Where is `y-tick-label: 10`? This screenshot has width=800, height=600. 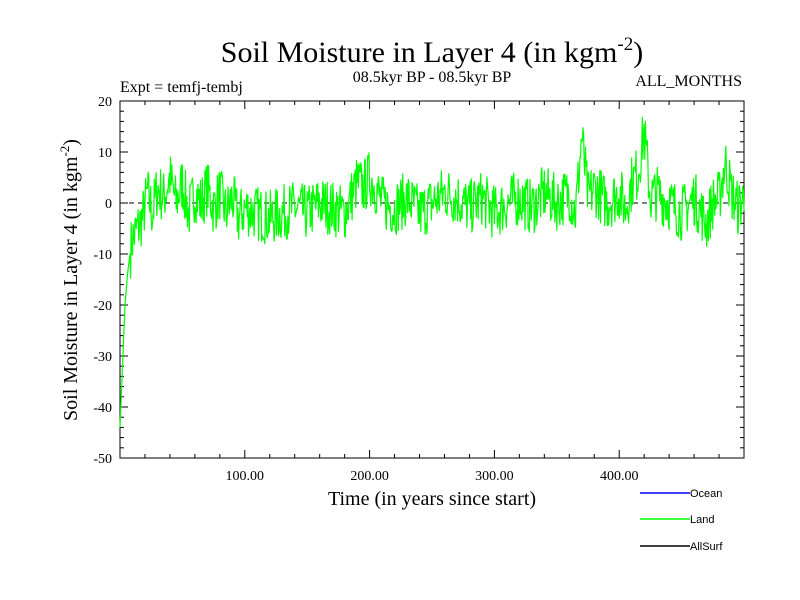
y-tick-label: 10 is located at coordinates (105, 153).